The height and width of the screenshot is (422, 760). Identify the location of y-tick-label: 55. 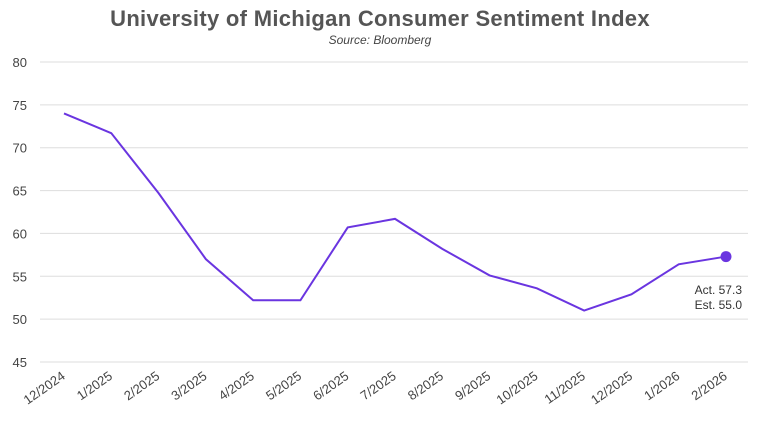
(20, 276).